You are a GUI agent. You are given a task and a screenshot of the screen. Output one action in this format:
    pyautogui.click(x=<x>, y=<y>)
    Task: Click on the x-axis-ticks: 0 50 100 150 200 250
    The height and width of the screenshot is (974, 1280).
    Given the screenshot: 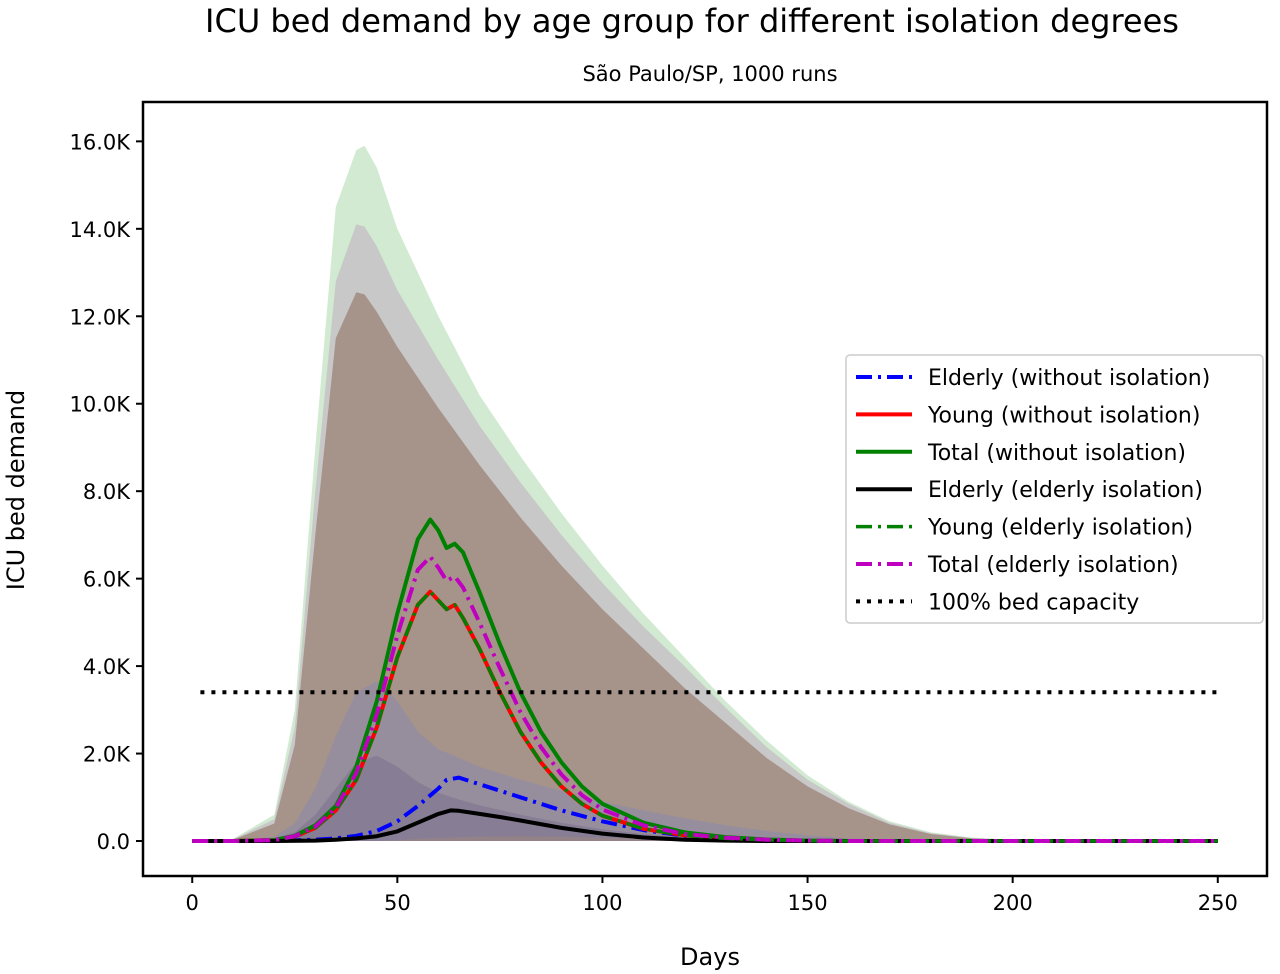 What is the action you would take?
    pyautogui.click(x=712, y=895)
    